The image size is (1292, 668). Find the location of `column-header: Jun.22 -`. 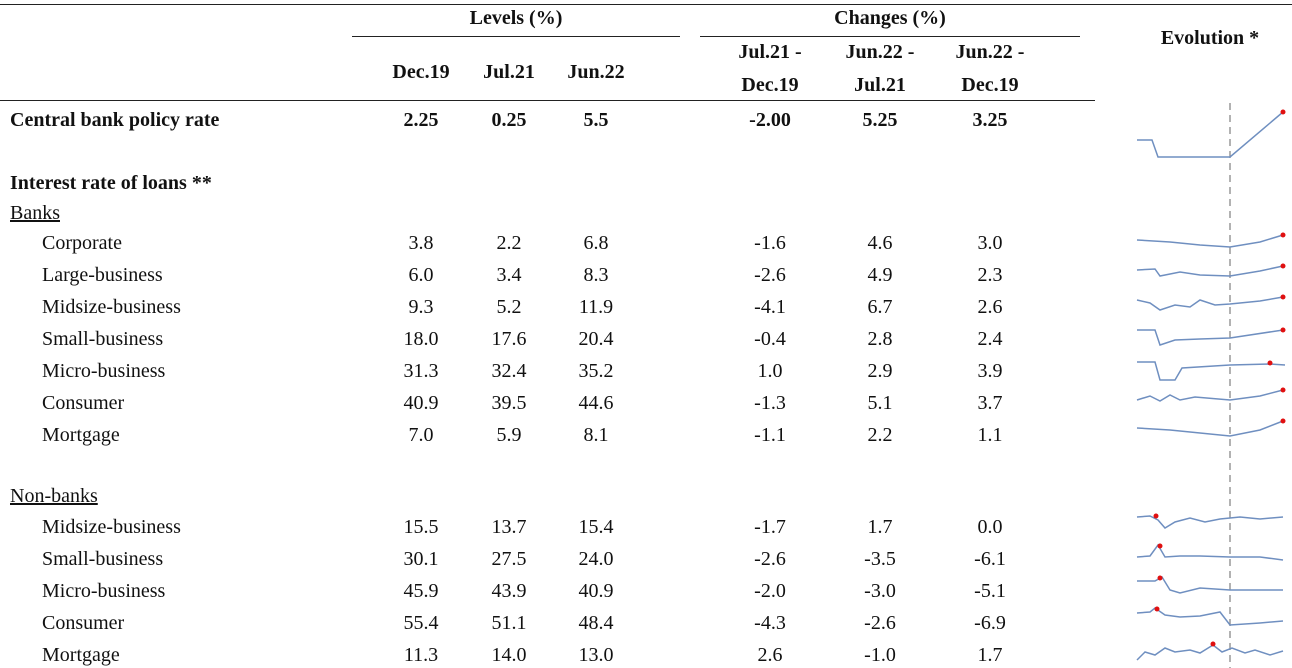

column-header: Jun.22 - is located at coordinates (880, 52).